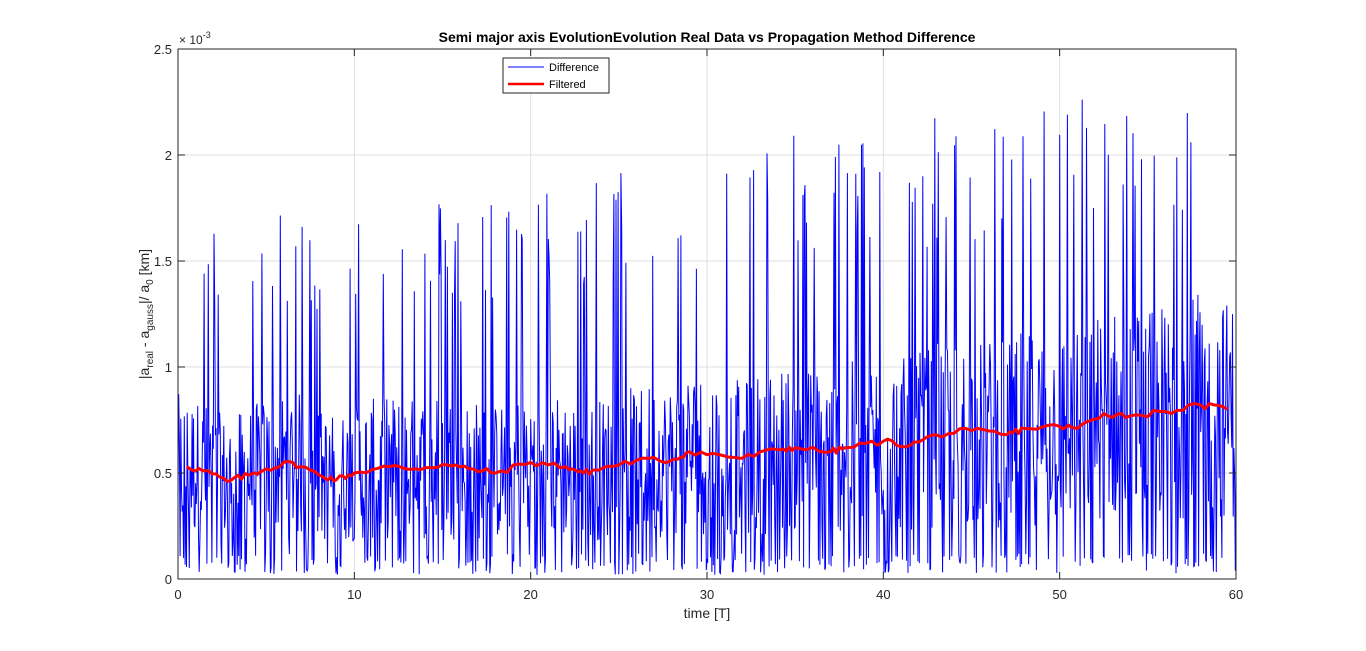 The width and height of the screenshot is (1366, 651). I want to click on y-tick-label: 2, so click(168, 155).